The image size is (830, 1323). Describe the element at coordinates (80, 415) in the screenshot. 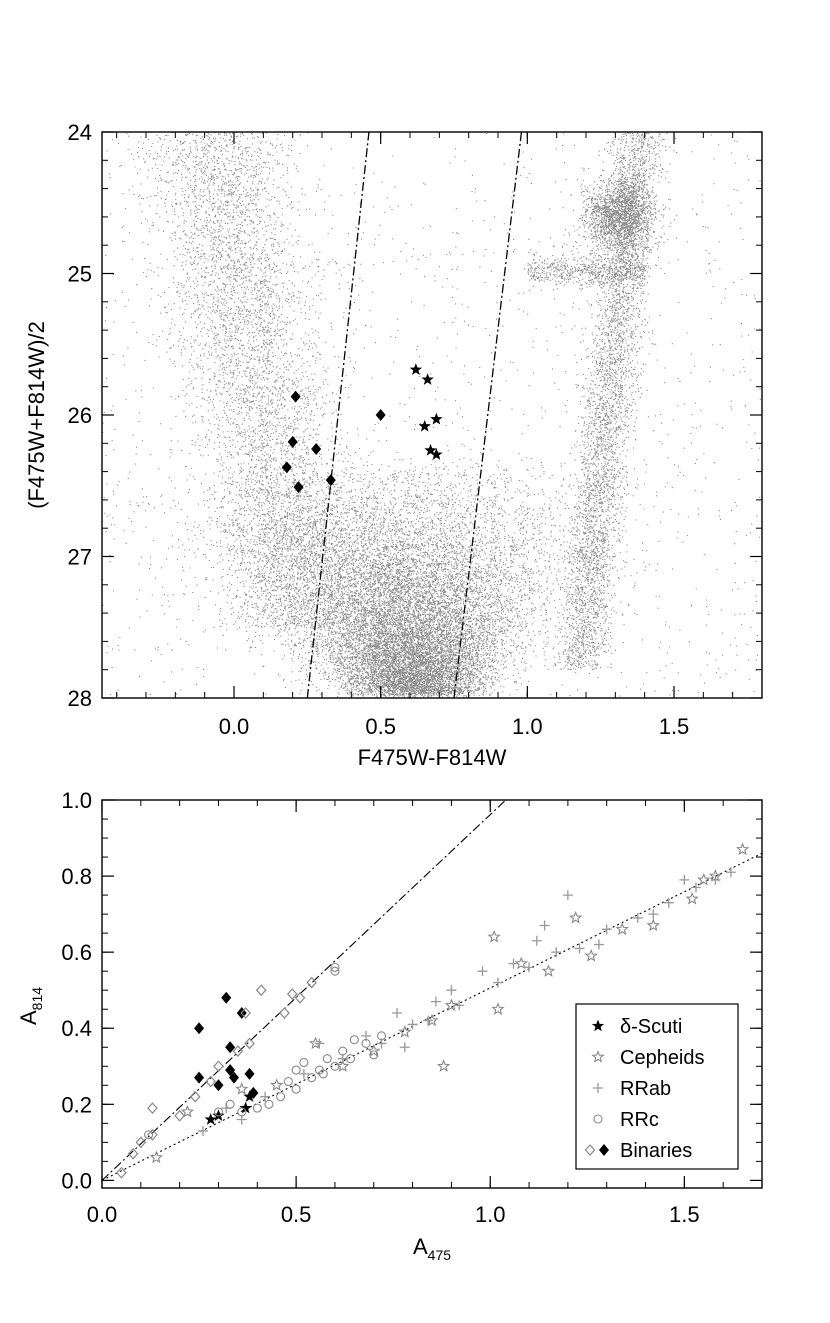

I see `cmd-ytick-label: 26` at that location.